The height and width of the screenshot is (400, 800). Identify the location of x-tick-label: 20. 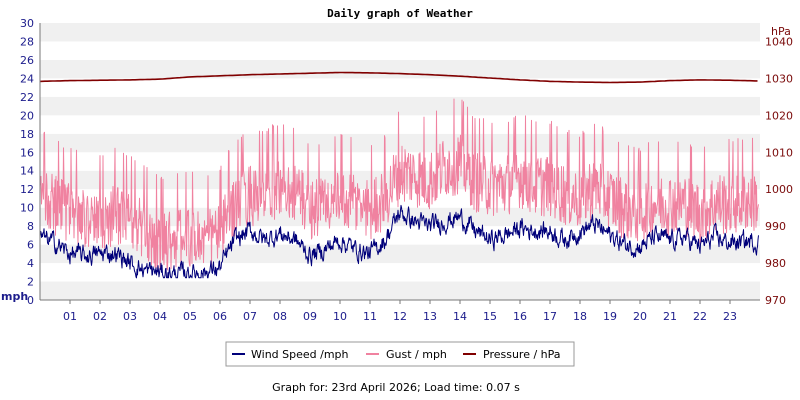
(640, 316).